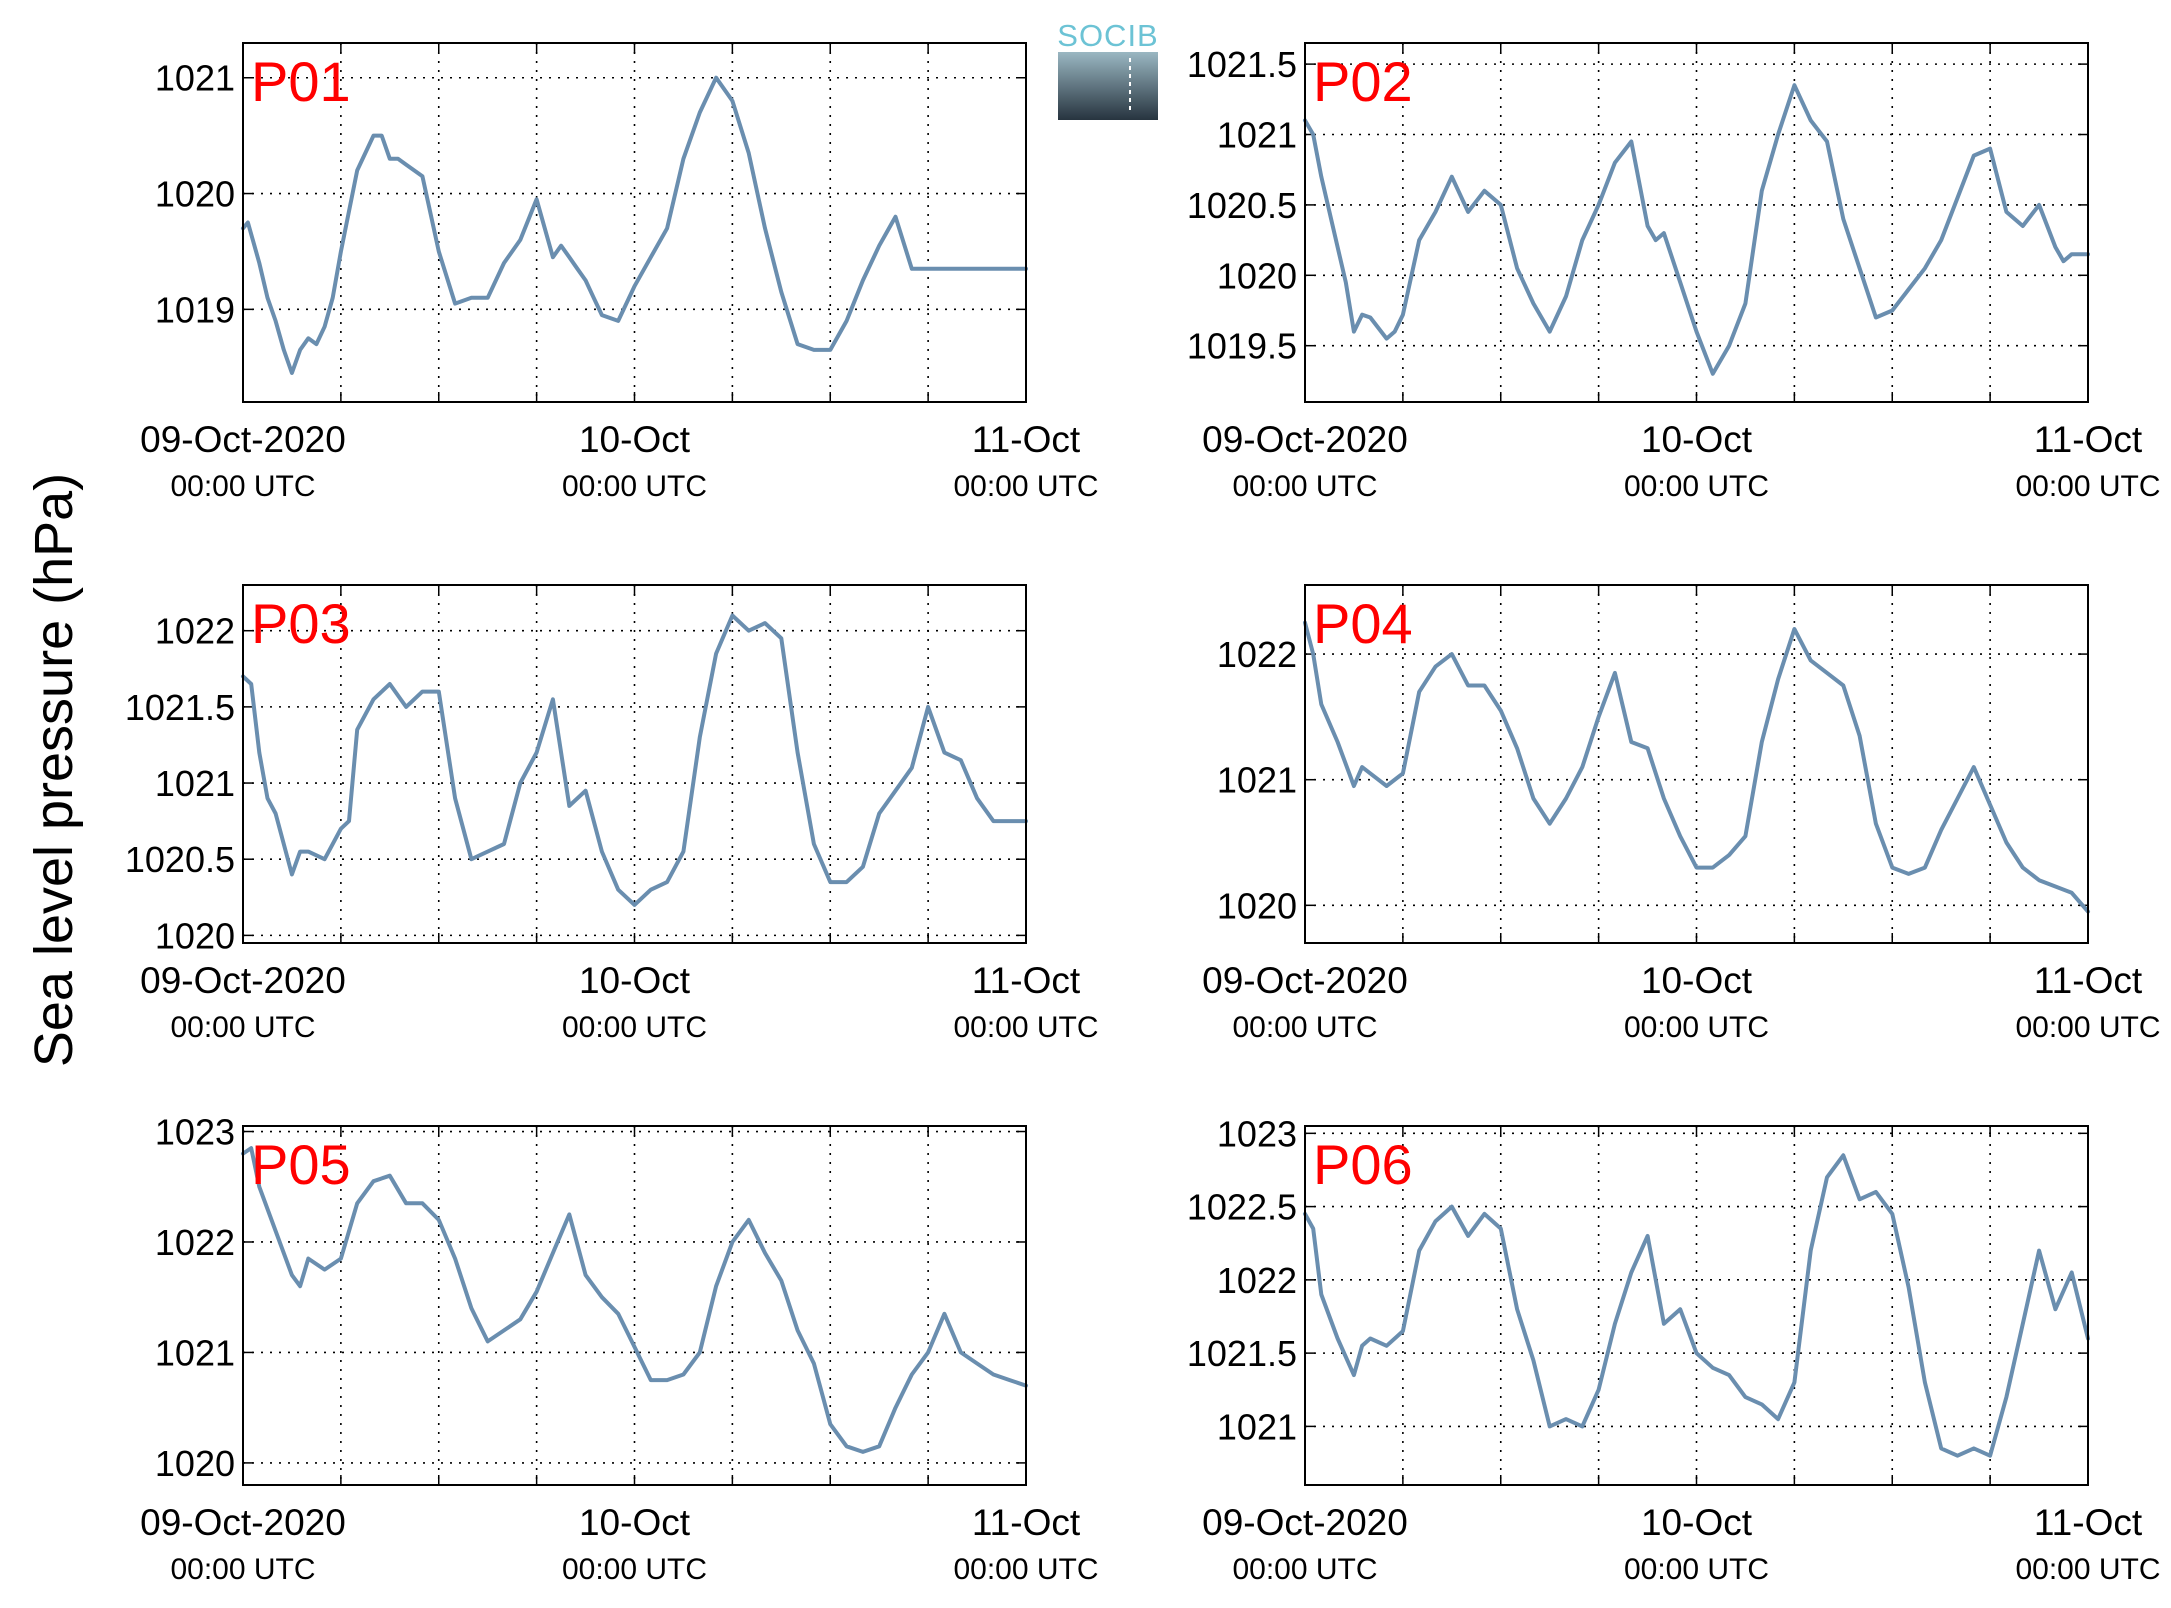 This screenshot has height=1608, width=2171. I want to click on y-tick-label: 1022.5, so click(1242, 1207).